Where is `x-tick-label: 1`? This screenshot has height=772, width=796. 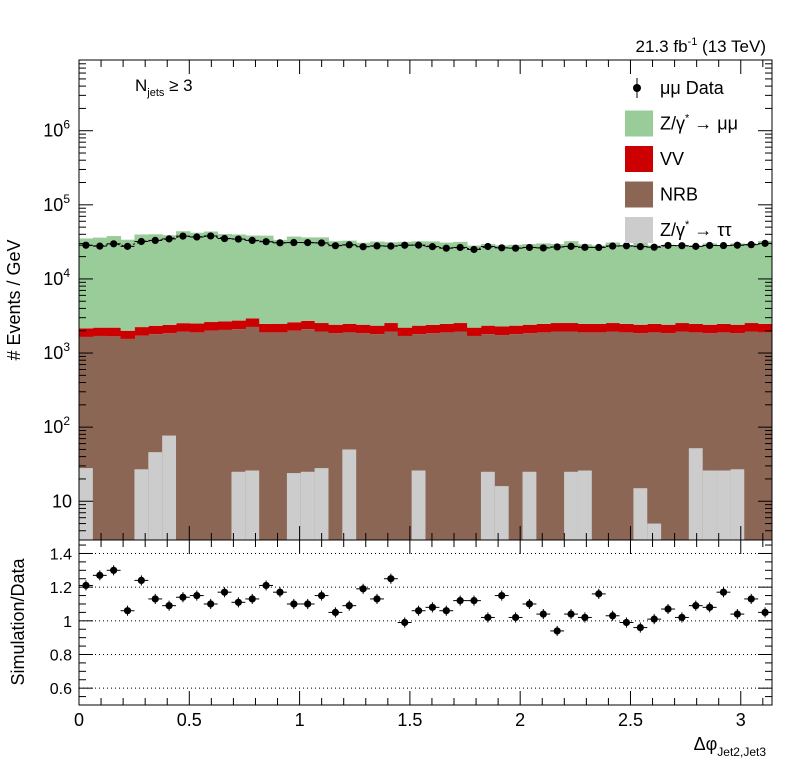 x-tick-label: 1 is located at coordinates (300, 720).